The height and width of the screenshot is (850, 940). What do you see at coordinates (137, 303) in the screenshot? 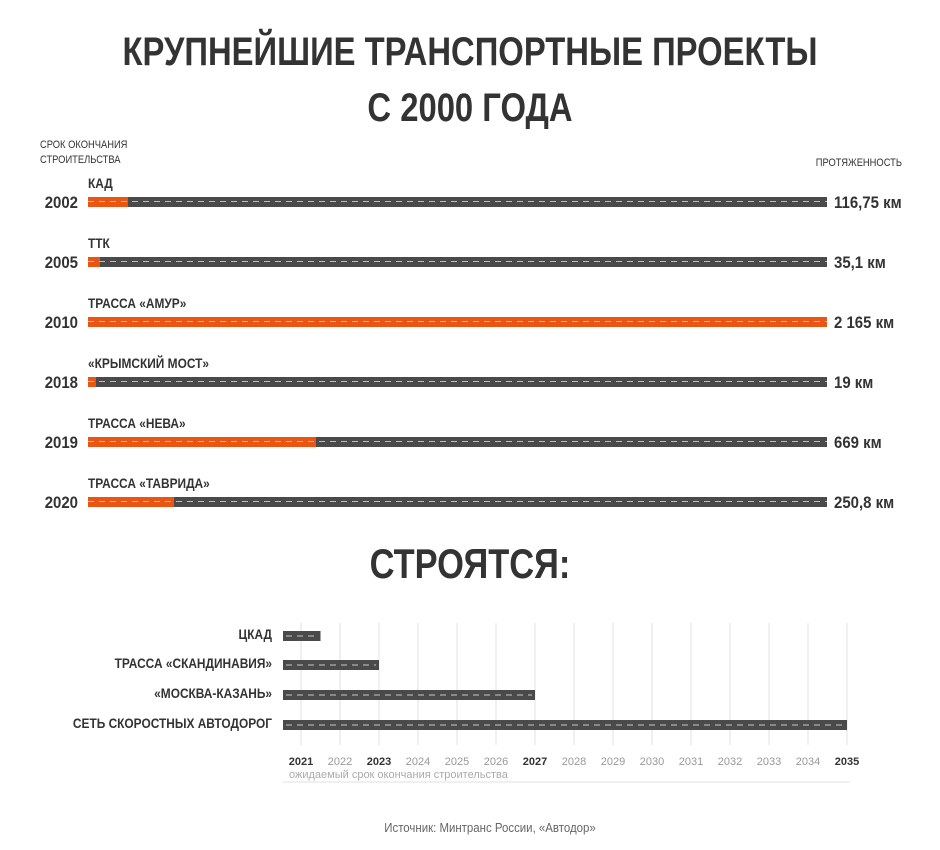
I see `project-name: ТРАССА «АМУР»` at bounding box center [137, 303].